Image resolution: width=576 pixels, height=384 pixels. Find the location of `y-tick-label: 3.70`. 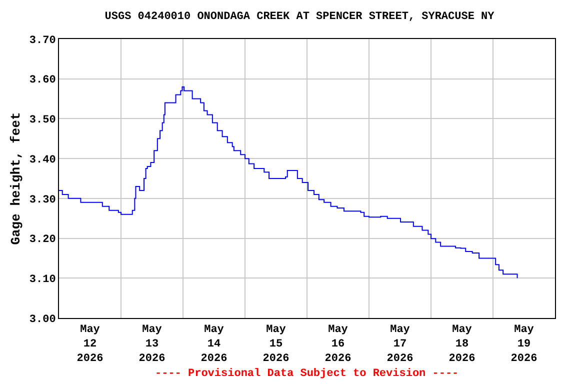

y-tick-label: 3.70 is located at coordinates (42, 40).